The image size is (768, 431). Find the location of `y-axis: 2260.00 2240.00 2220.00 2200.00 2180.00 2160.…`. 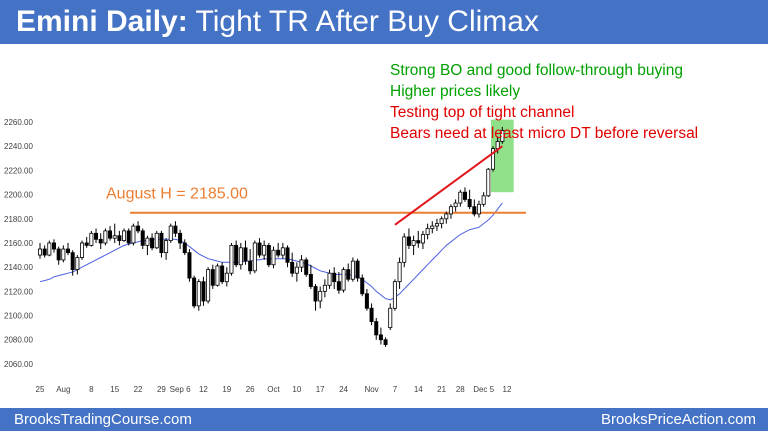

y-axis: 2260.00 2240.00 2220.00 2200.00 2180.00 2160.… is located at coordinates (18, 243).